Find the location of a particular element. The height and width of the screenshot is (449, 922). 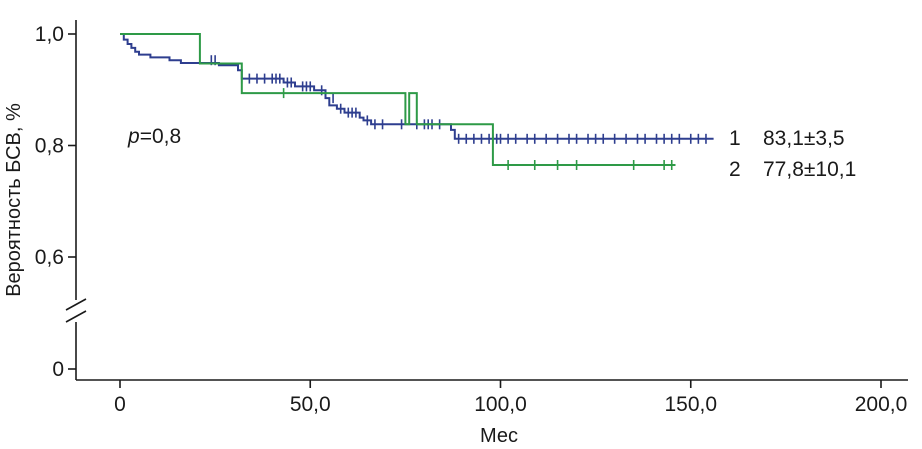

y-tick-label: 0,8 is located at coordinates (49, 146).